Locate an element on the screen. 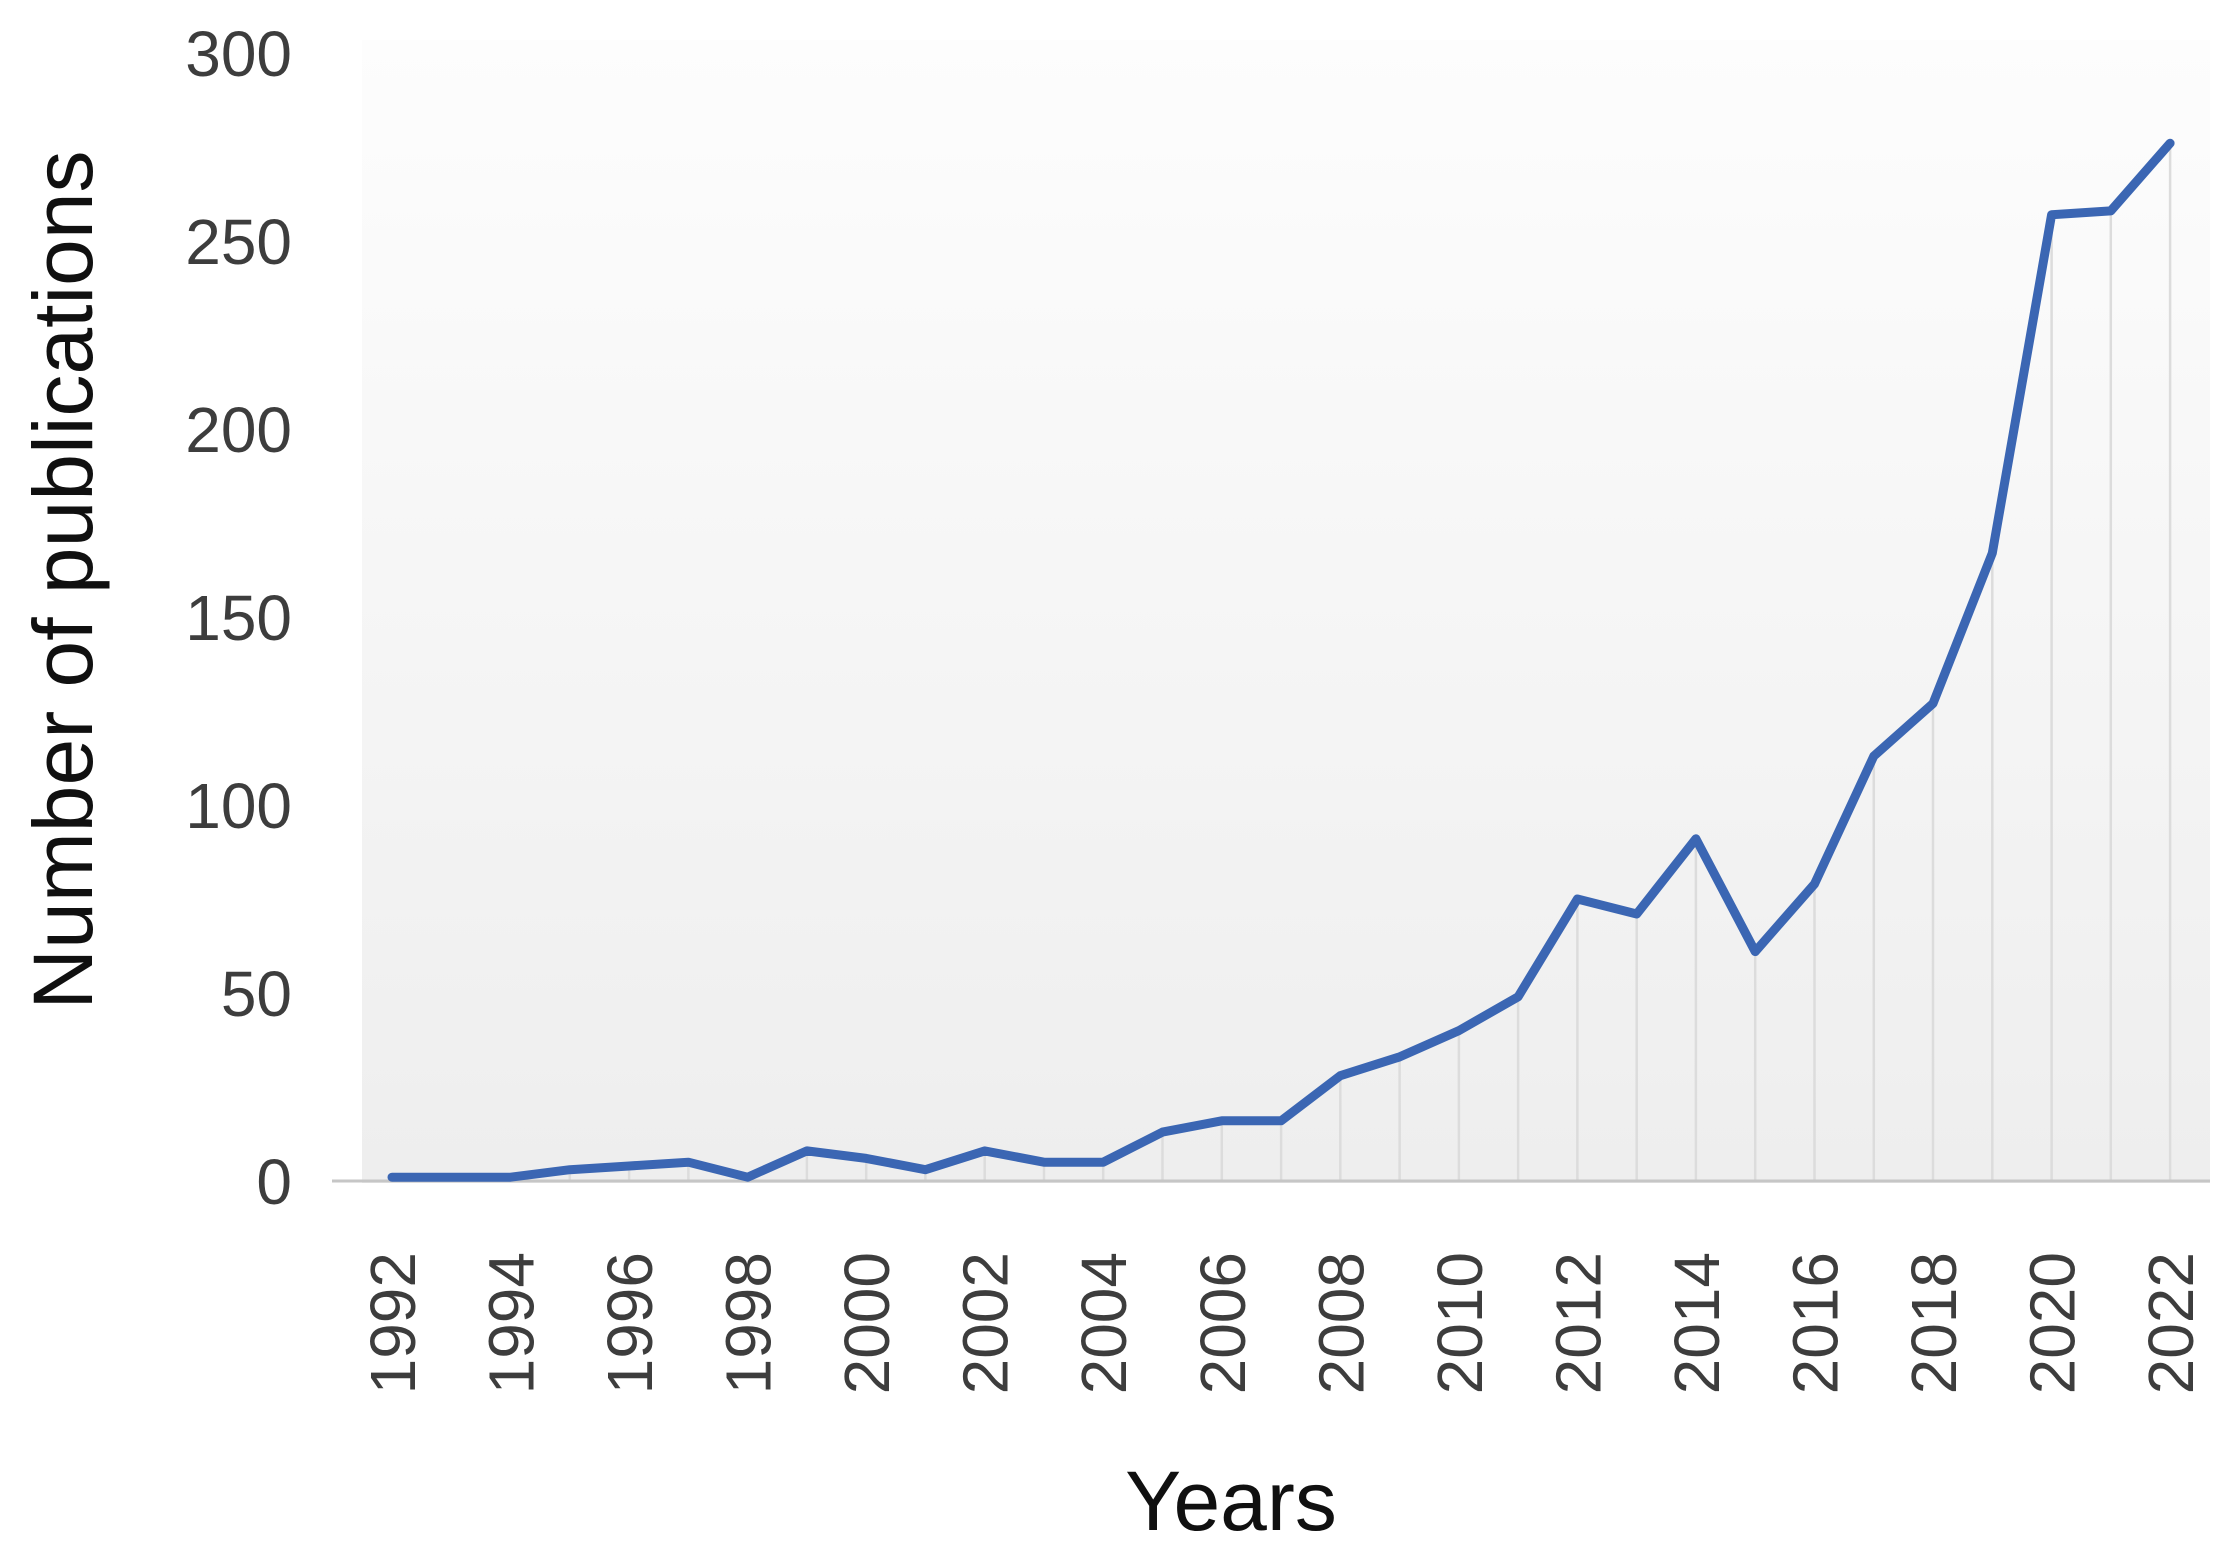 The height and width of the screenshot is (1565, 2224). y-axis-title: Number of publications is located at coordinates (63, 579).